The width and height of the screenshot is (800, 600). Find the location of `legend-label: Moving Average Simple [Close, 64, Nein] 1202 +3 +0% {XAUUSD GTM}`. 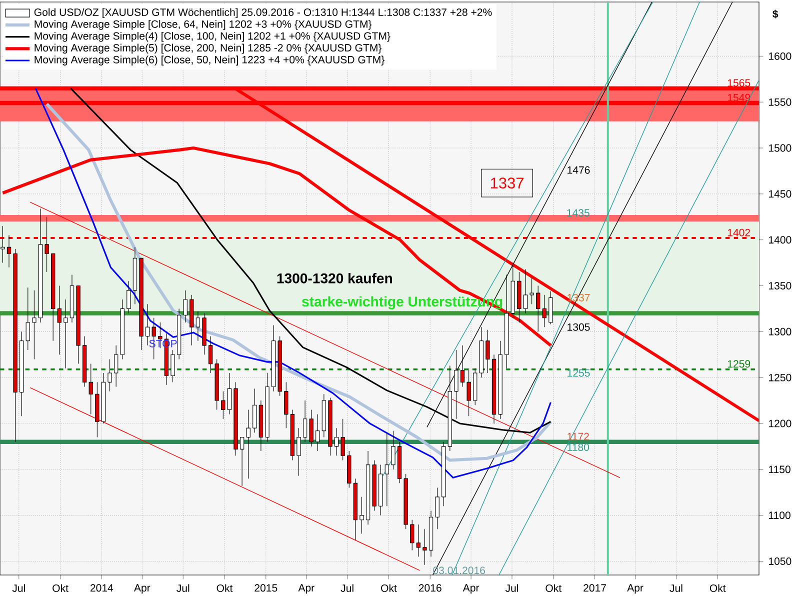

legend-label: Moving Average Simple [Close, 64, Nein] 1202 +3 +0% {XAUUSD GTM} is located at coordinates (203, 25).